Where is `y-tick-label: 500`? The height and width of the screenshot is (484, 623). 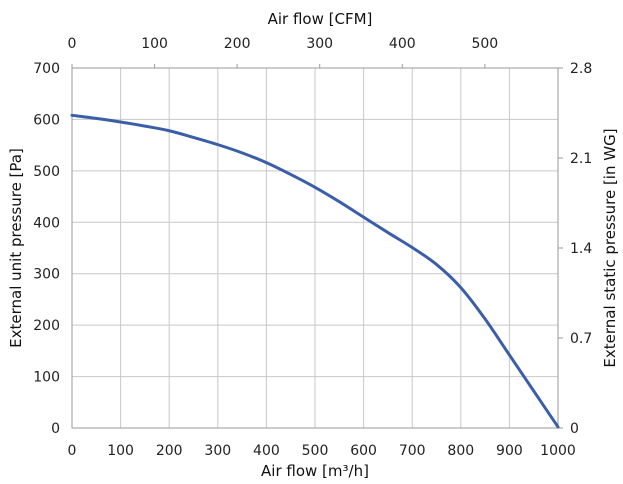 y-tick-label: 500 is located at coordinates (46, 172).